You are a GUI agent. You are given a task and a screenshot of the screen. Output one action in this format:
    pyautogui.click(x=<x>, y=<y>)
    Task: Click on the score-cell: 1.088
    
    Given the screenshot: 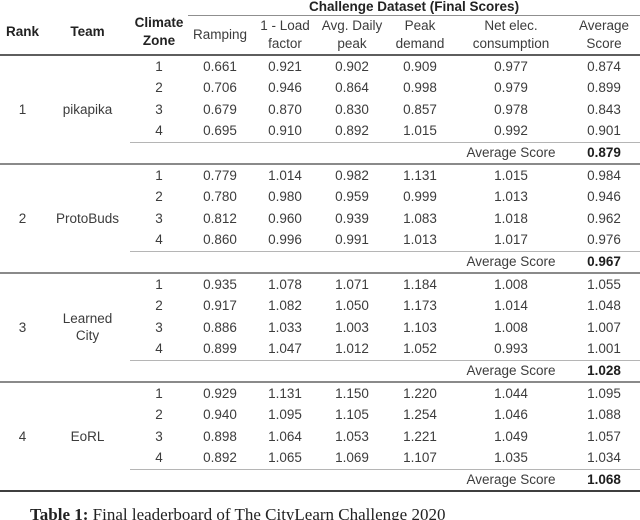 What is the action you would take?
    pyautogui.click(x=604, y=415)
    